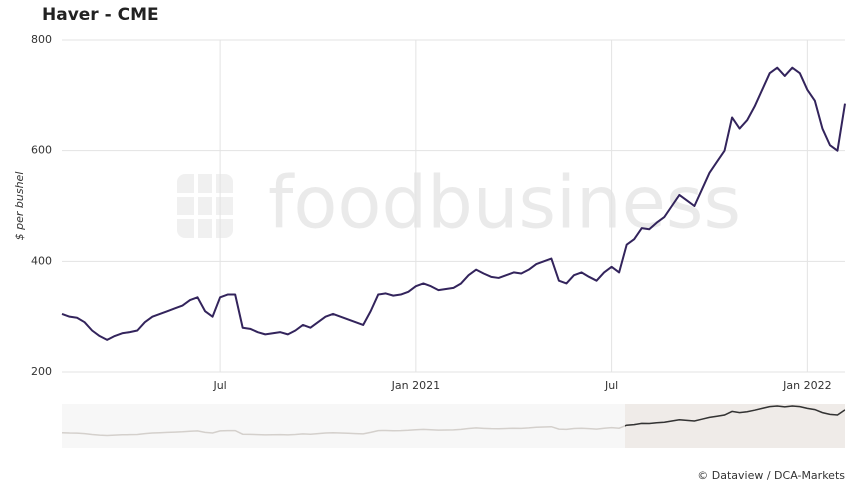 This screenshot has width=858, height=496. Describe the element at coordinates (504, 203) in the screenshot. I see `watermark: foodbusiness` at that location.